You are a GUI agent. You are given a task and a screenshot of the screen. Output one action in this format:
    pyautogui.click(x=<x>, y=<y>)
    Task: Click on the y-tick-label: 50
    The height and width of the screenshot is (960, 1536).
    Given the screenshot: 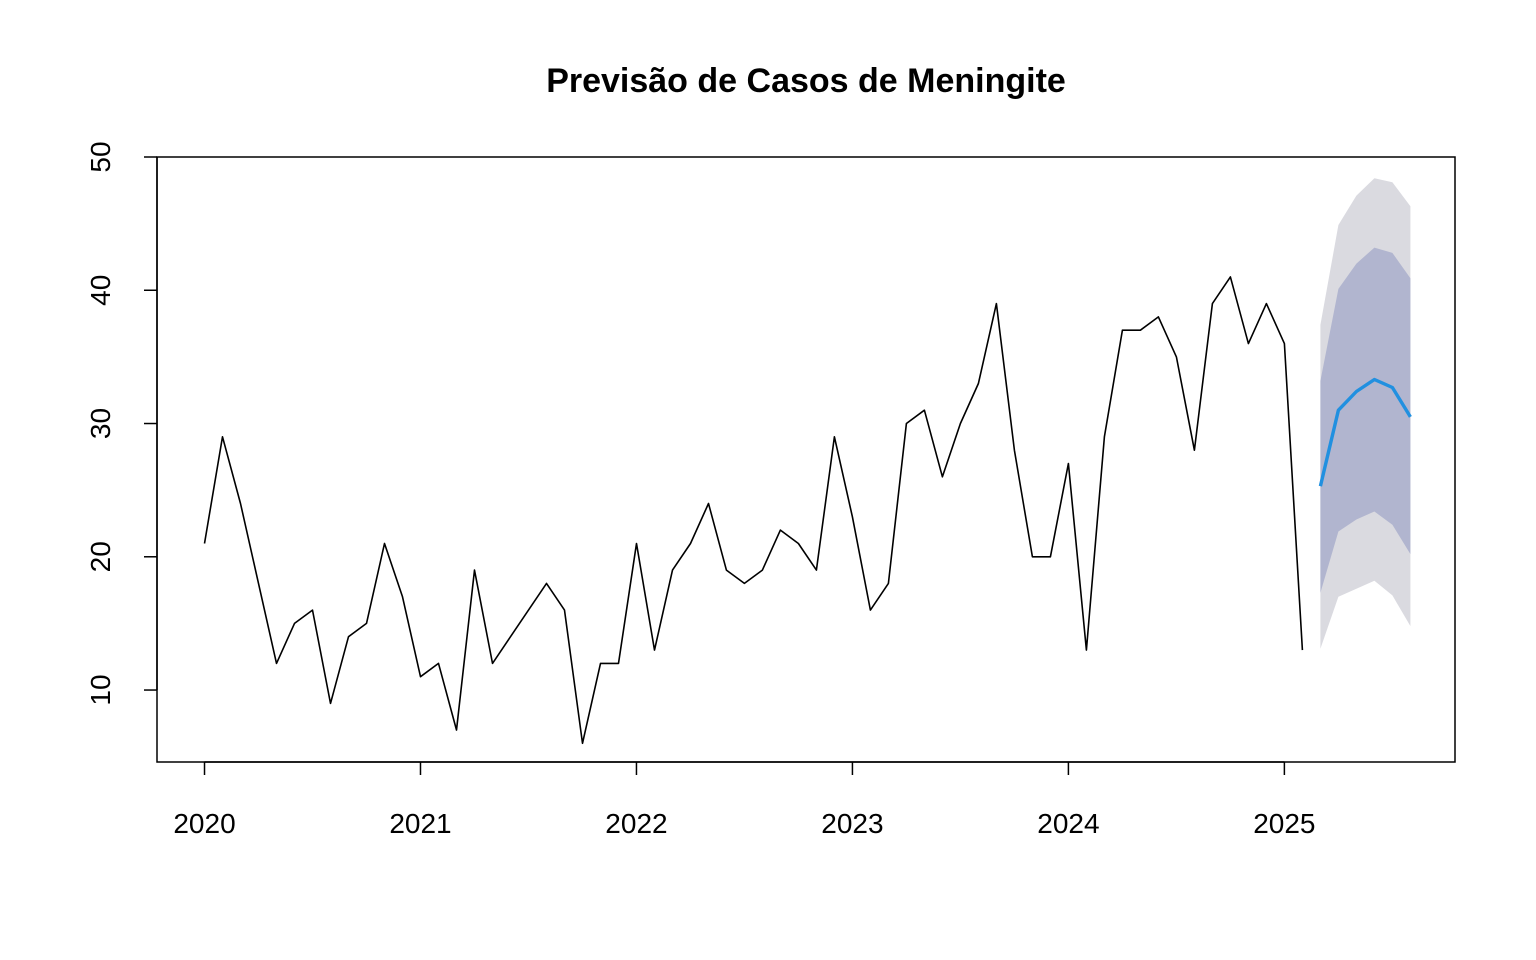 What is the action you would take?
    pyautogui.click(x=100, y=156)
    